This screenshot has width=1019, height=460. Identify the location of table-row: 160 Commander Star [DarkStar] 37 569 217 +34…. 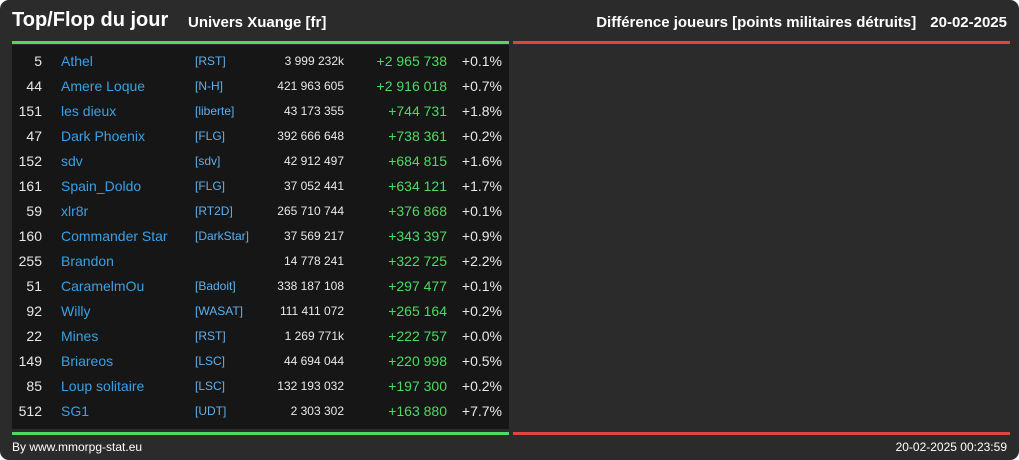
(260, 236).